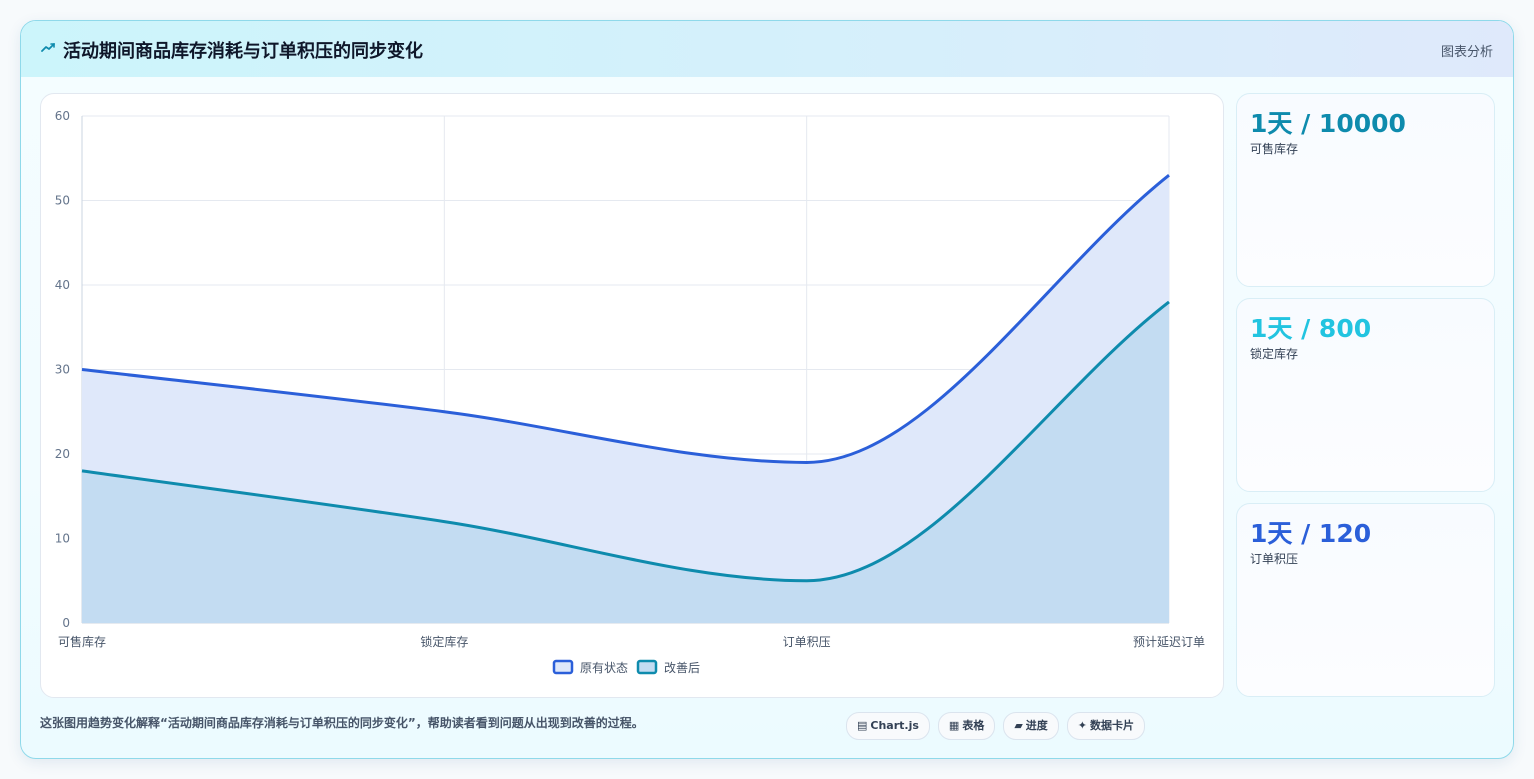  Describe the element at coordinates (1018, 725) in the screenshot. I see `progress-icon: ▰` at that location.